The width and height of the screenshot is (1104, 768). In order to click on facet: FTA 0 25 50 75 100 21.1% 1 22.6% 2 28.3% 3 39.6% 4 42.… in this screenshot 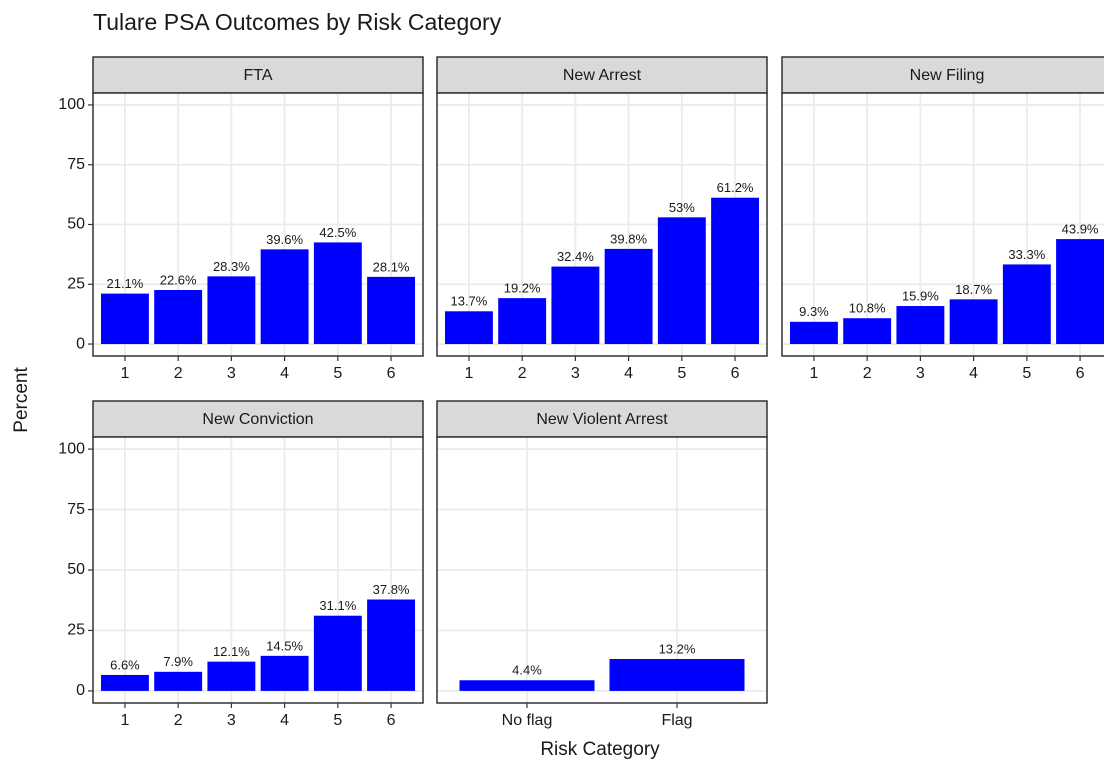, I will do `click(241, 219)`.